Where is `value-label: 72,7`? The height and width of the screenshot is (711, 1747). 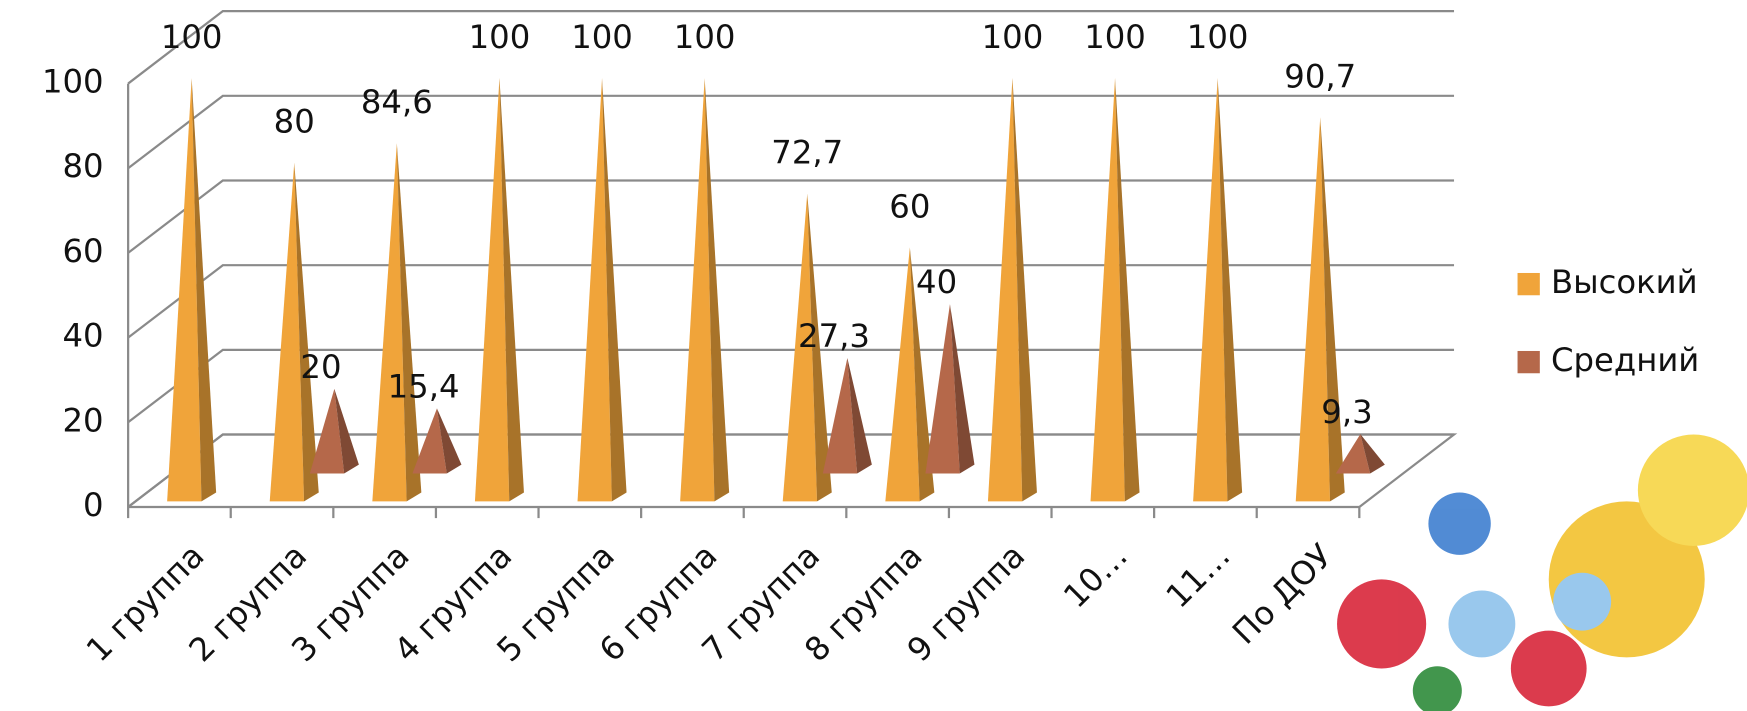 value-label: 72,7 is located at coordinates (807, 153).